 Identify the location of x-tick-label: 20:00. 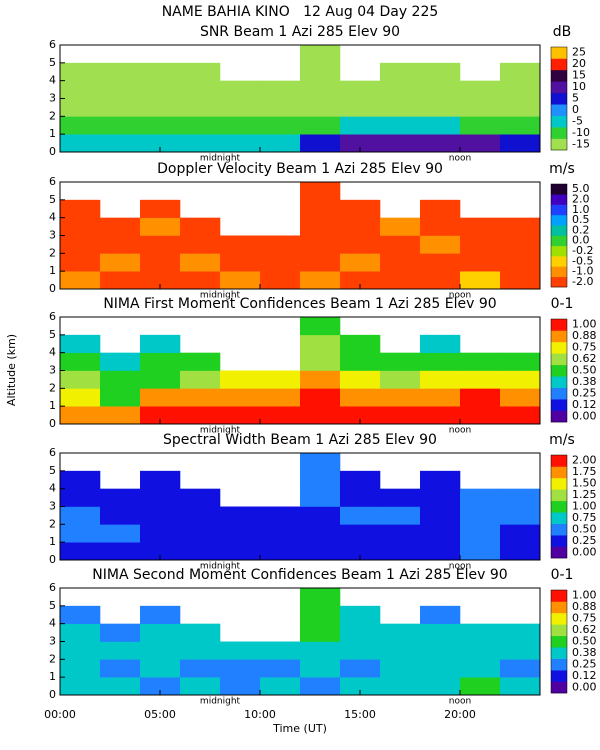
(460, 714).